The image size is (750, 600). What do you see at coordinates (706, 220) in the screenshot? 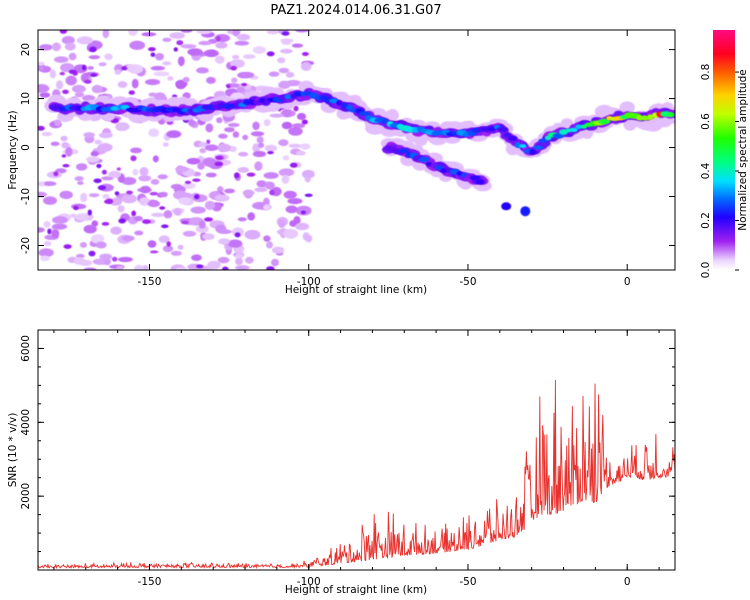
I see `colorbar-tick-label: 0.2` at bounding box center [706, 220].